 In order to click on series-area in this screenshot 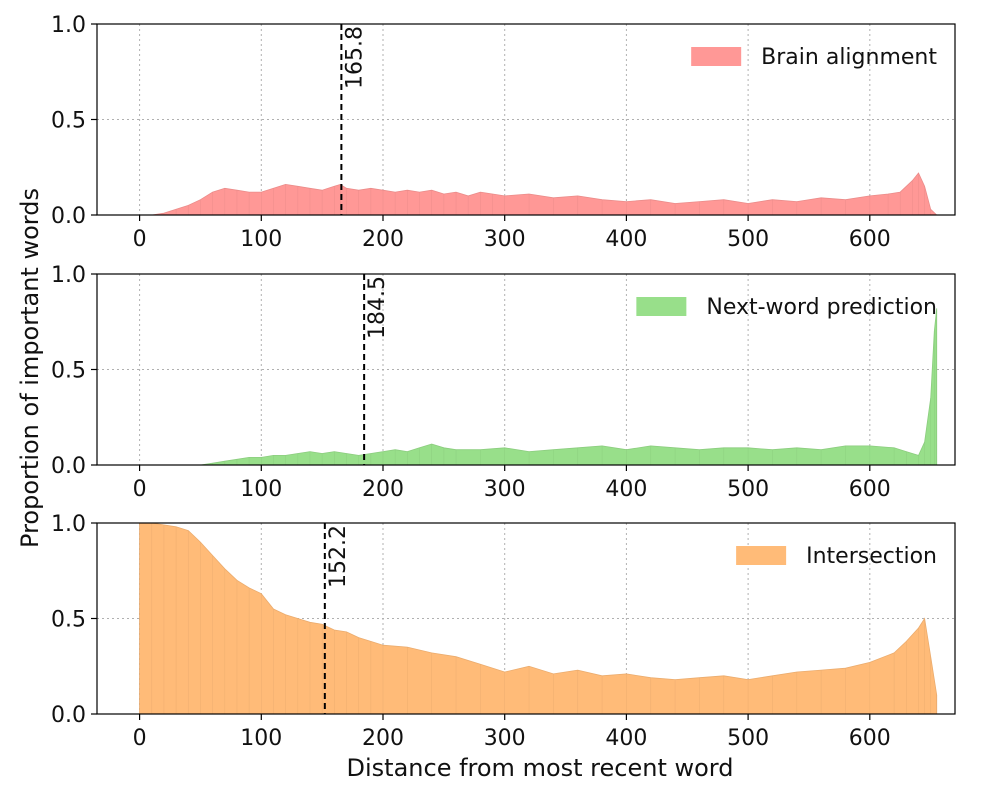, I will do `click(538, 194)`.